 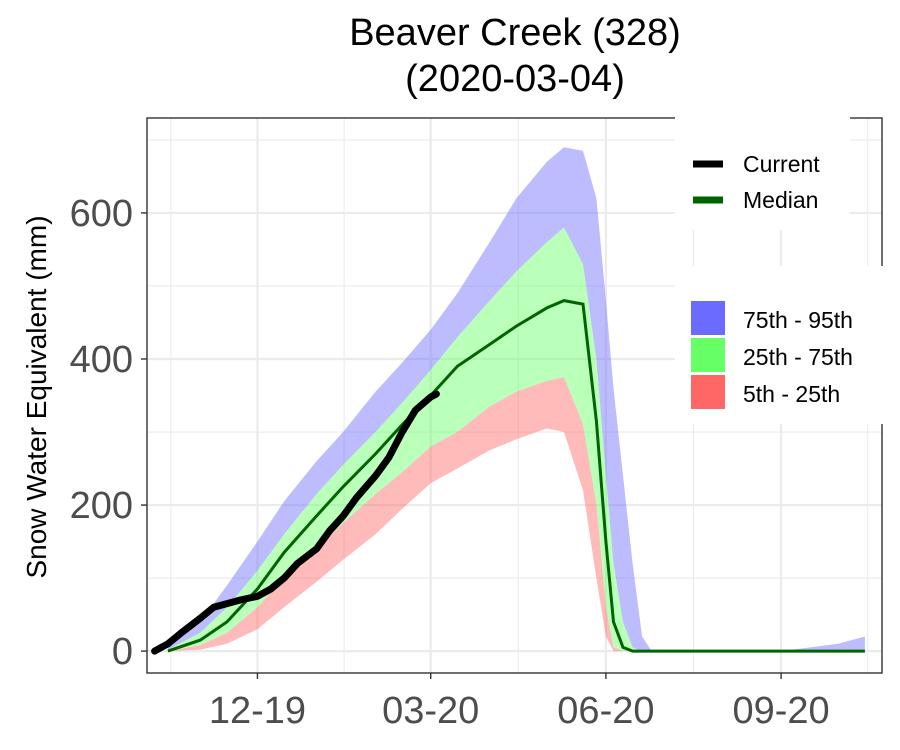 I want to click on y-tick-label: 0, so click(x=122, y=652).